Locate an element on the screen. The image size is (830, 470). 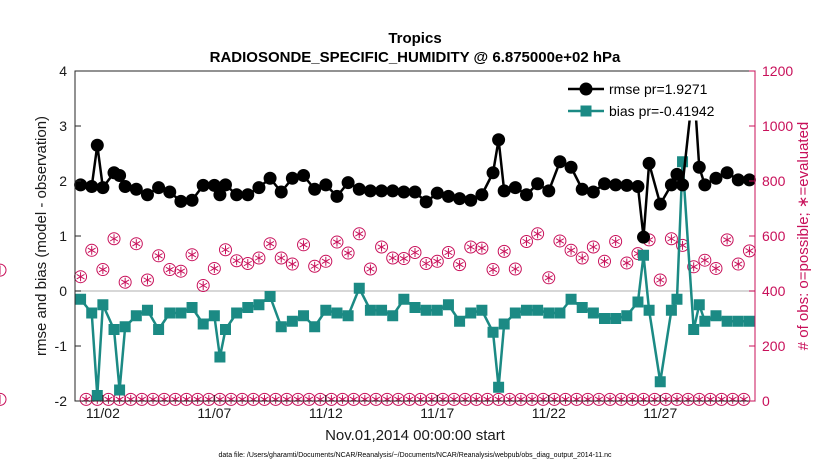
y-axis-right-label: # of obs: o=possible; ∗=evaluated is located at coordinates (803, 236).